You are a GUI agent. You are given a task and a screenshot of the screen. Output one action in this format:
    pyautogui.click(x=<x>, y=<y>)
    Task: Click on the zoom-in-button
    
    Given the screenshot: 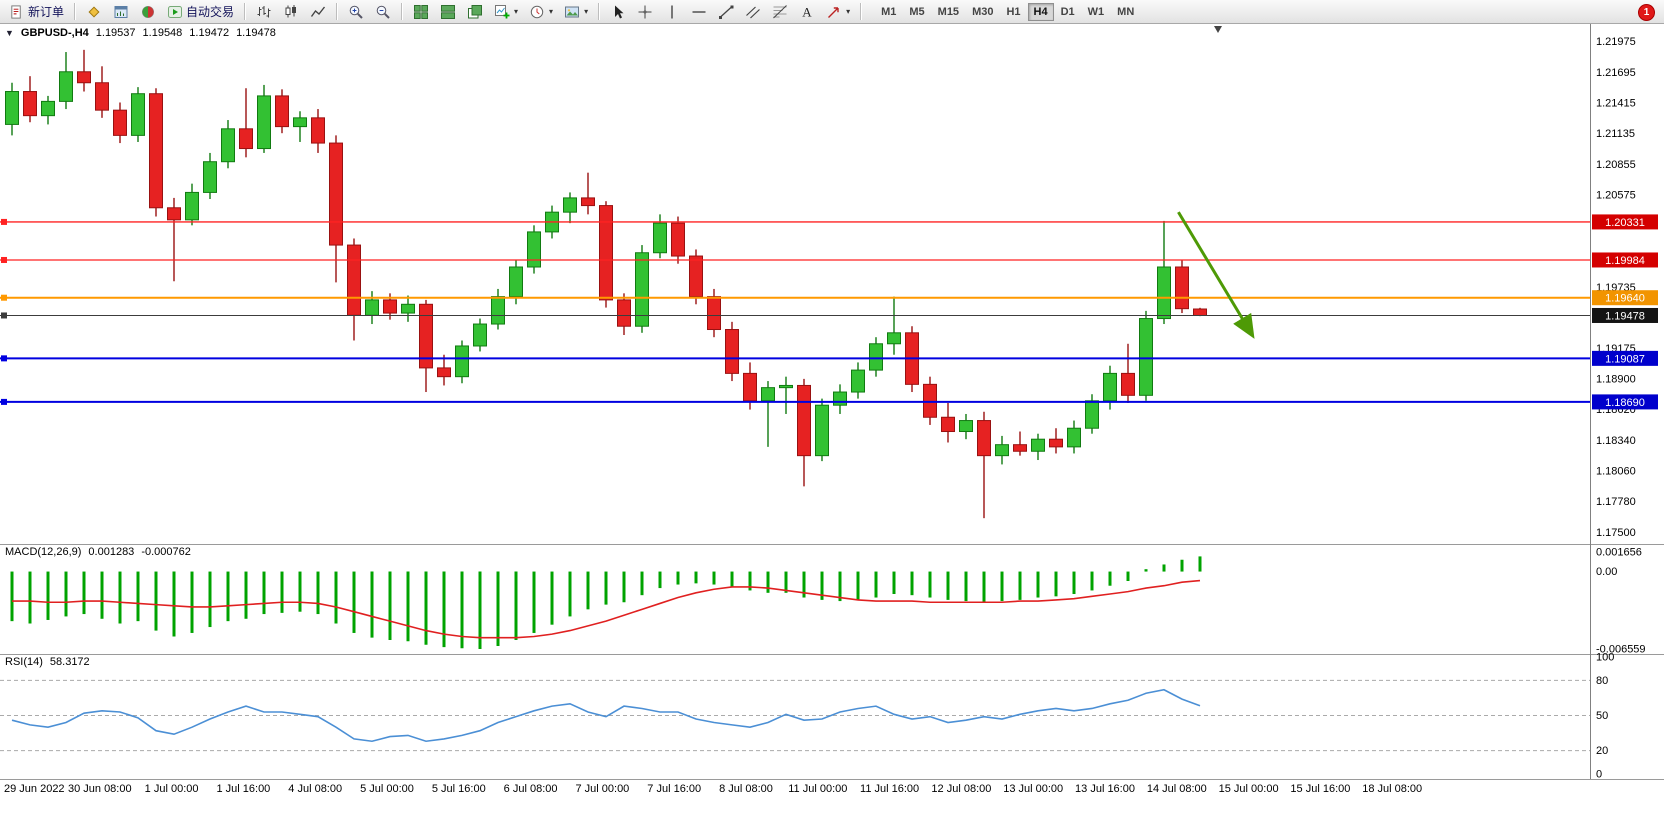 What is the action you would take?
    pyautogui.click(x=355, y=12)
    